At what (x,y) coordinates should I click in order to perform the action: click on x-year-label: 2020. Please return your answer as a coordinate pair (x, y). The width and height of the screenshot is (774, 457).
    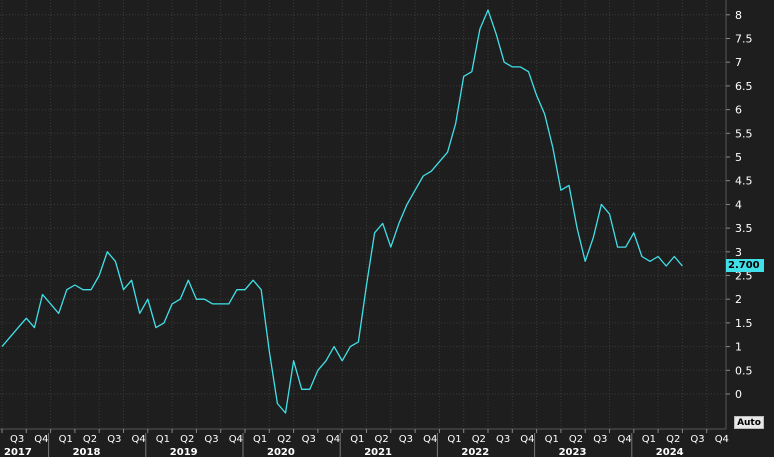
    Looking at the image, I should click on (281, 452).